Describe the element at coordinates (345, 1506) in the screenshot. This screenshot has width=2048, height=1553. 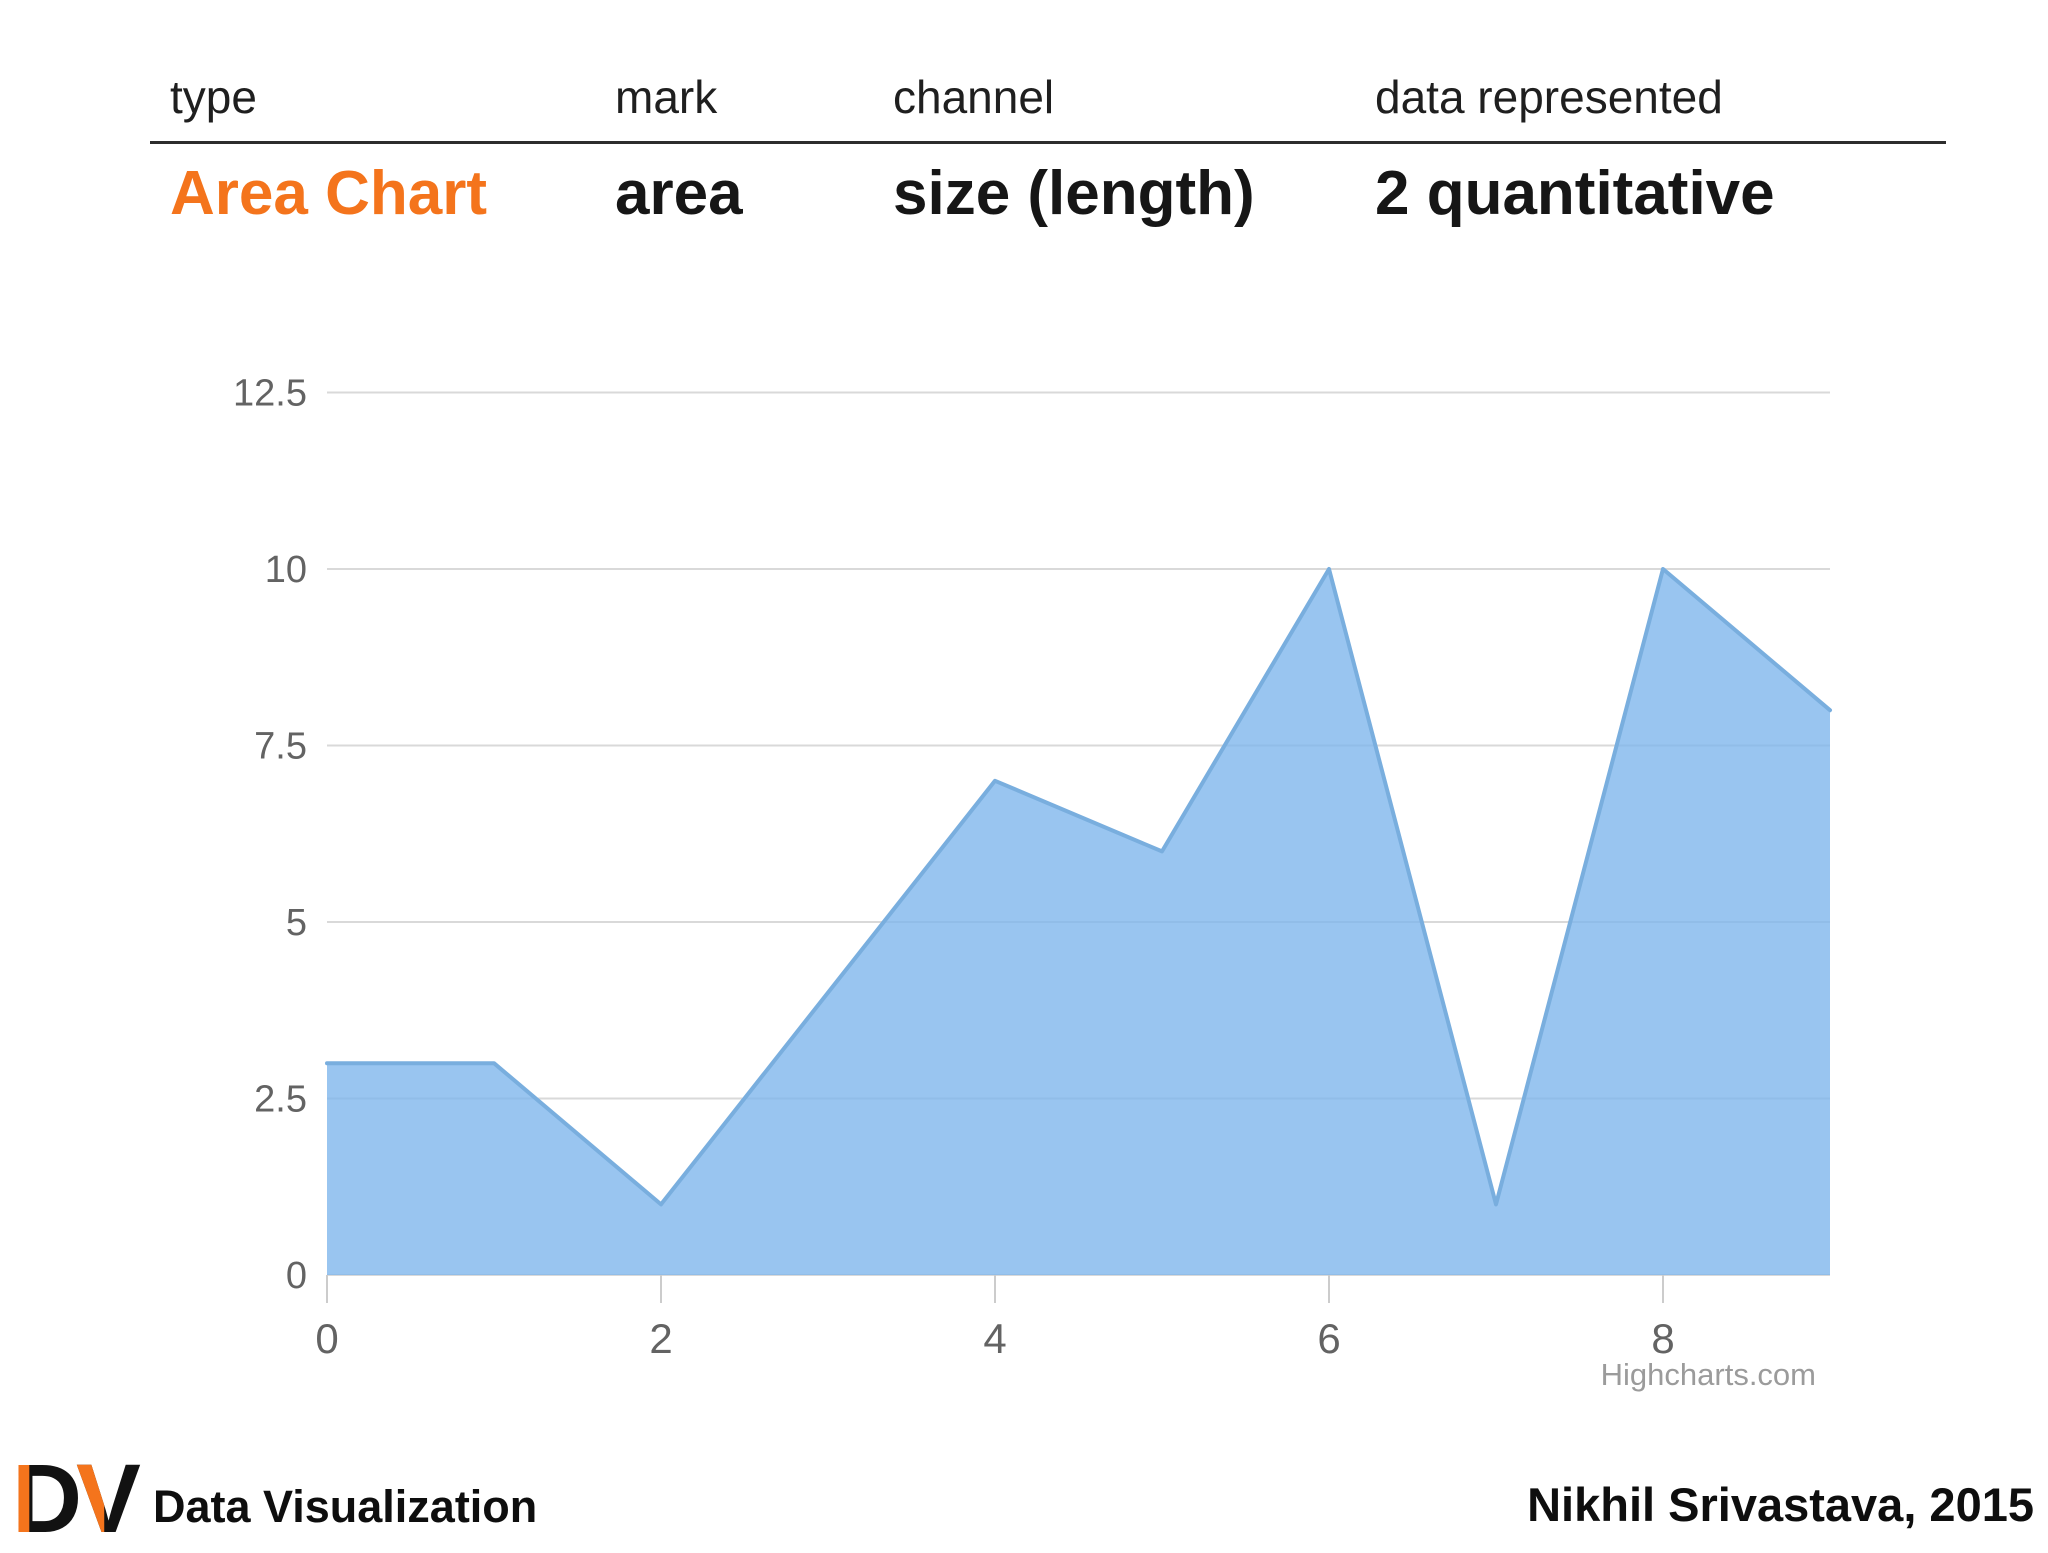
I see `course-title: Data Visualization` at that location.